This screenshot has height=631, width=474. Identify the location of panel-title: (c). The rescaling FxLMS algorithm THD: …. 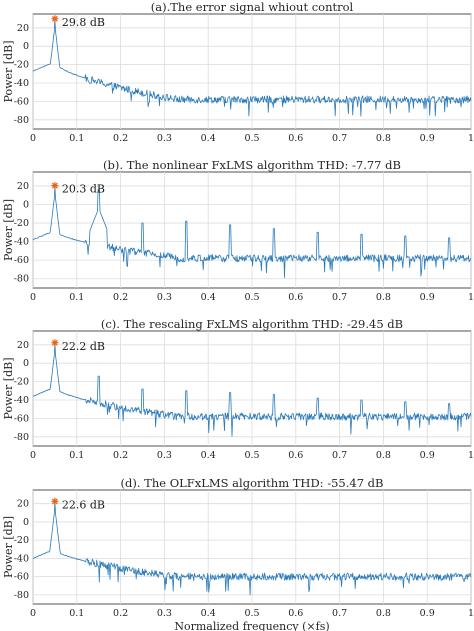
(252, 324).